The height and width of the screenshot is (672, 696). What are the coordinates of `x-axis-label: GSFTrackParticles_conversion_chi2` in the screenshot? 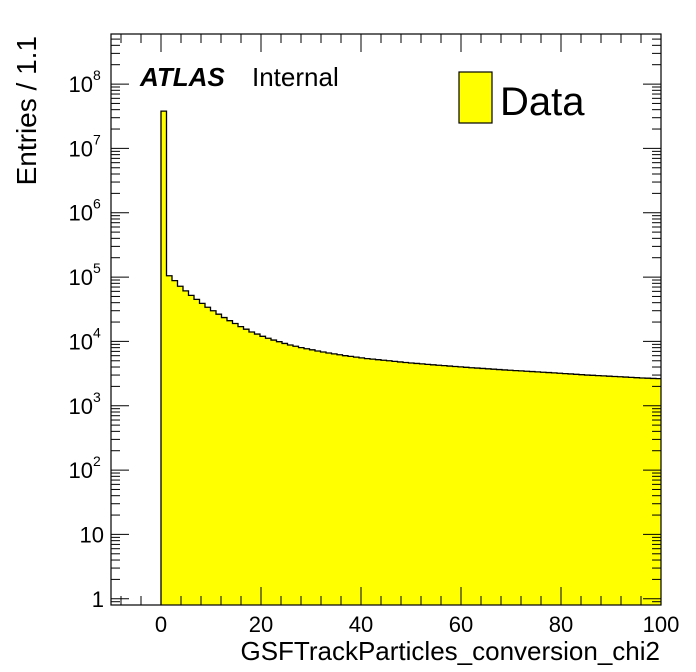 It's located at (450, 651).